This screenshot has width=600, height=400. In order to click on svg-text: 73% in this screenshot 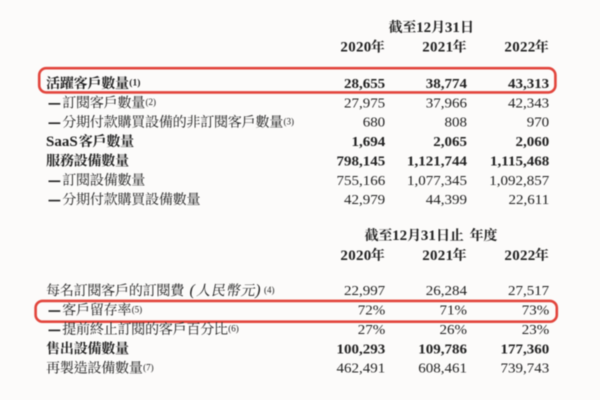, I will do `click(535, 310)`.